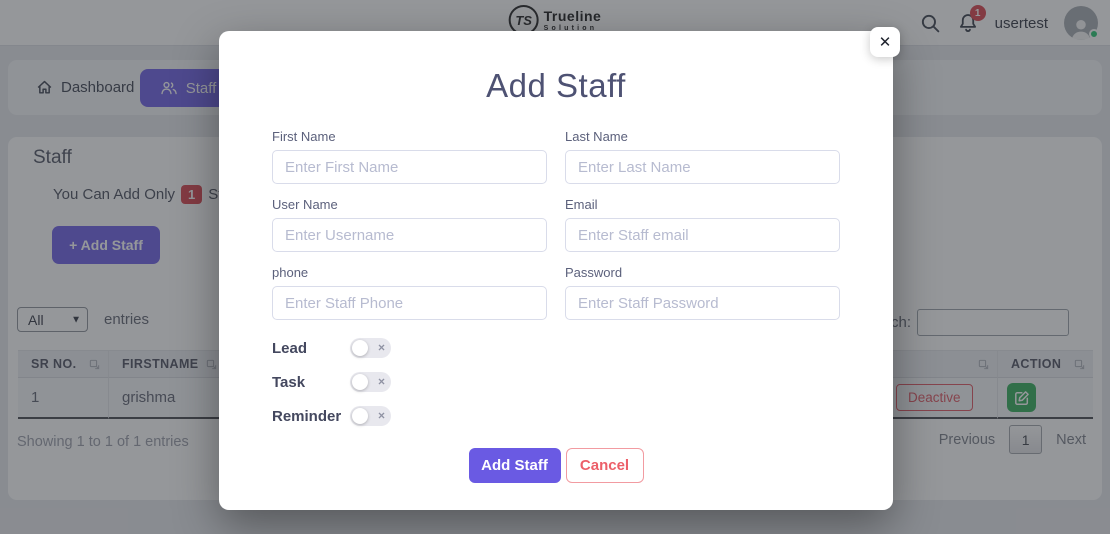 Image resolution: width=1110 pixels, height=534 pixels. I want to click on field-last-name: Last Name, so click(702, 156).